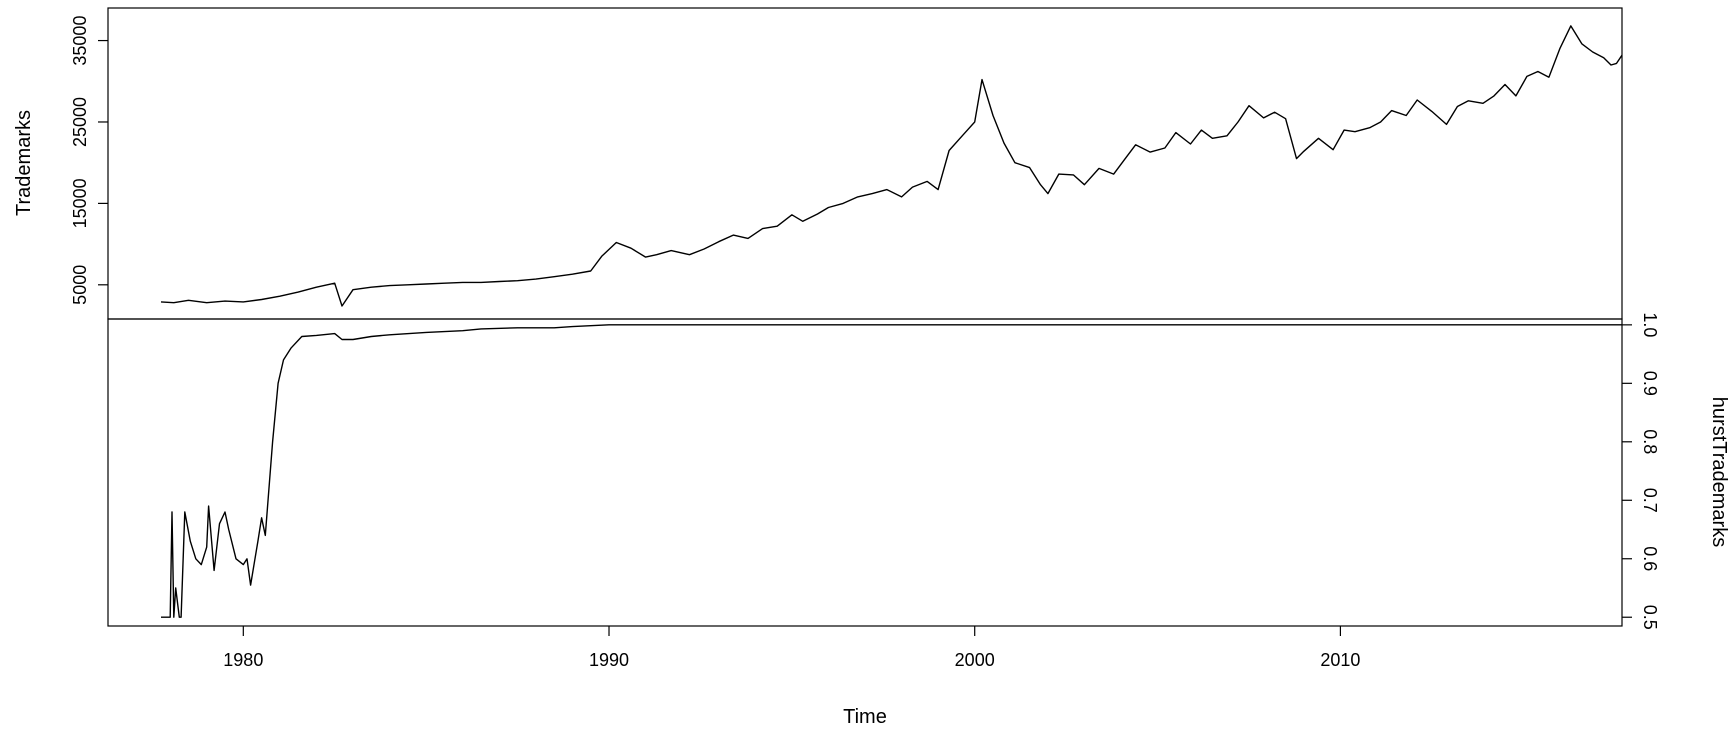 Image resolution: width=1732 pixels, height=730 pixels. What do you see at coordinates (1719, 472) in the screenshot?
I see `bottom-y-axis-title: hurstTrademarks` at bounding box center [1719, 472].